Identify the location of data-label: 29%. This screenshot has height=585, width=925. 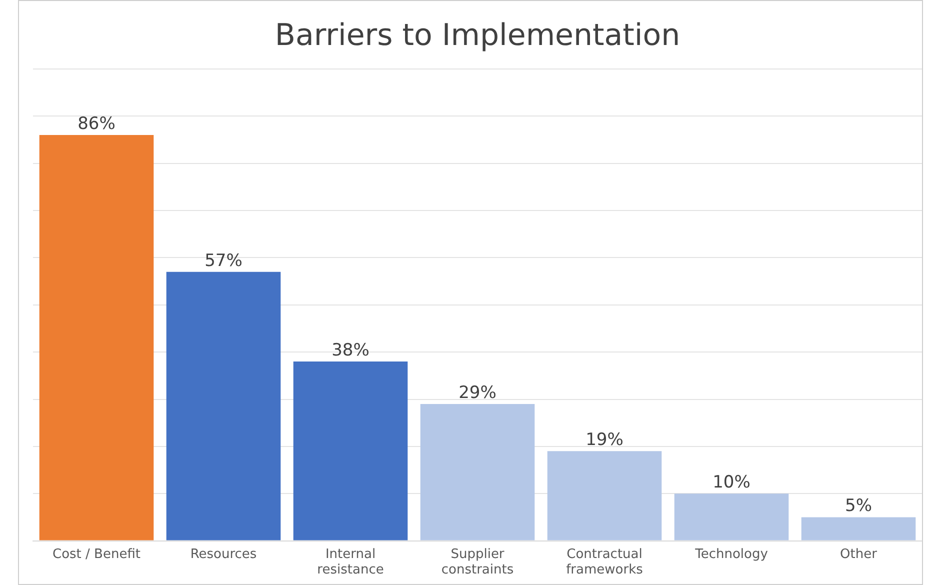
(477, 392).